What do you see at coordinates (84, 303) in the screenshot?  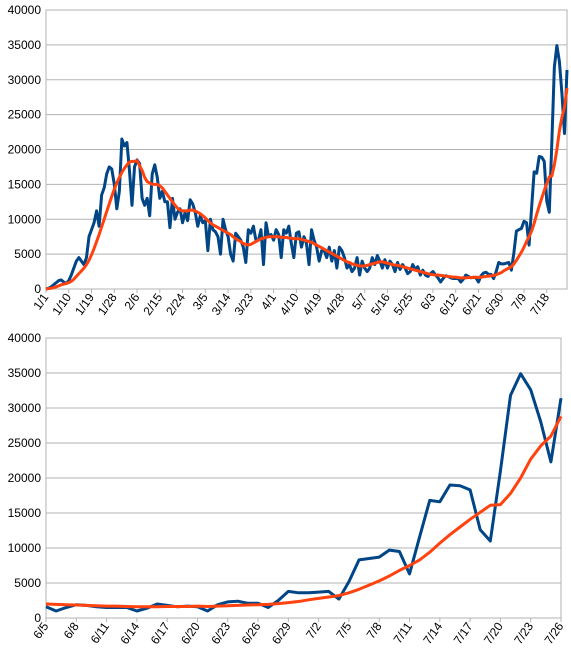 I see `x-tick-label: 1/19` at bounding box center [84, 303].